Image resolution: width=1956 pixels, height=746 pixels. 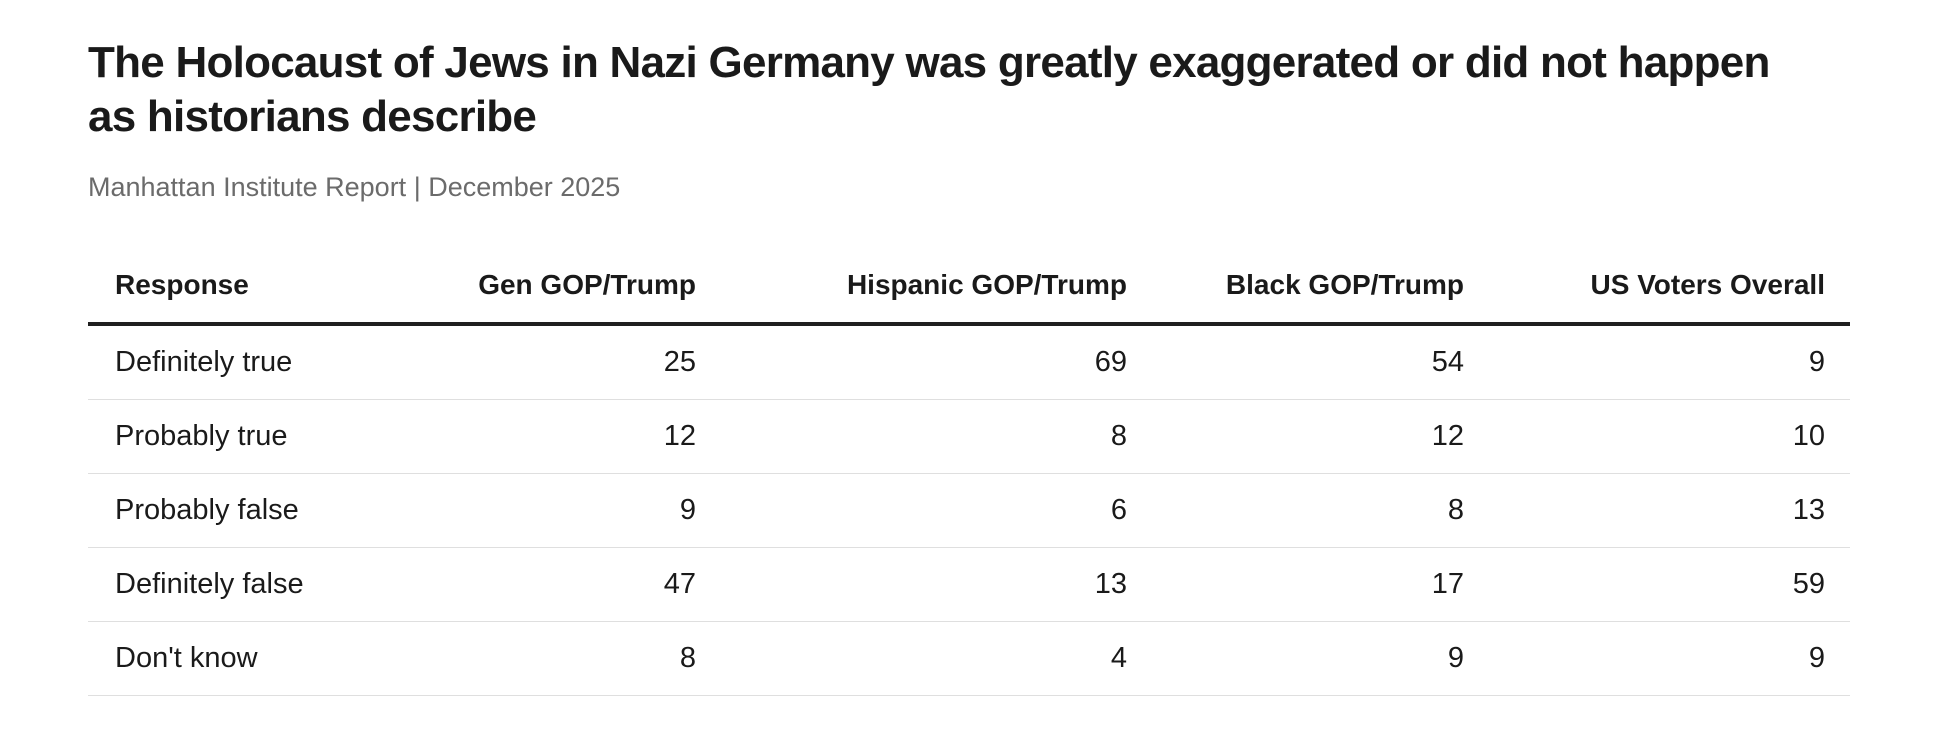 What do you see at coordinates (936, 659) in the screenshot?
I see `cell-value: 4` at bounding box center [936, 659].